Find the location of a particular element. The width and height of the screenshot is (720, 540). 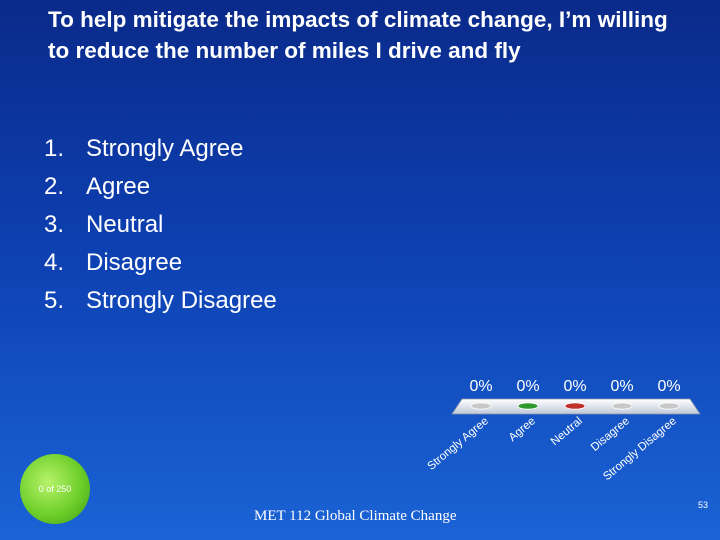

option-number: 3. is located at coordinates (54, 224).